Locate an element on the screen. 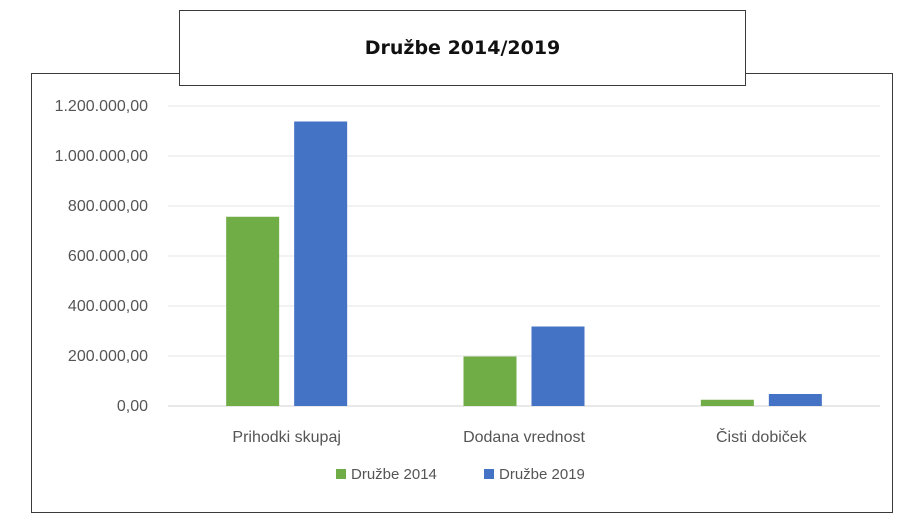 The height and width of the screenshot is (513, 899). y-tick-label: 200.000,00 is located at coordinates (108, 356).